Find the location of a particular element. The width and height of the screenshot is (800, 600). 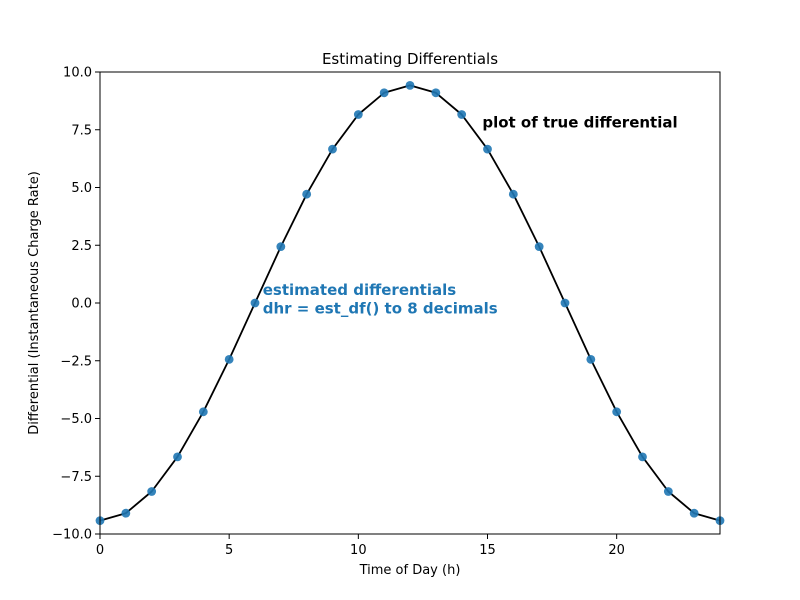

y-tick-label: 10.0 is located at coordinates (77, 73).